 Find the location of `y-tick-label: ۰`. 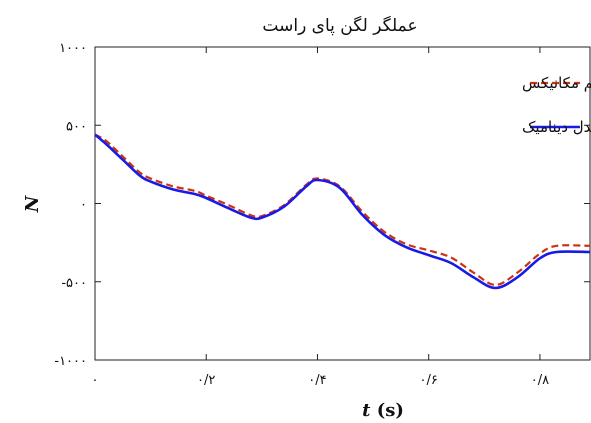

y-tick-label: ۰ is located at coordinates (83, 205).